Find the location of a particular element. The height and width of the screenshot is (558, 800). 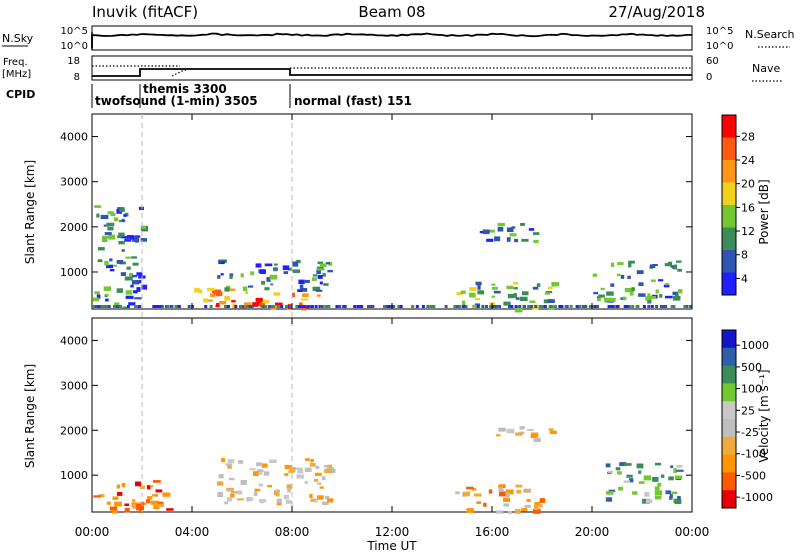

time-axis-label: Time UT is located at coordinates (391, 546).